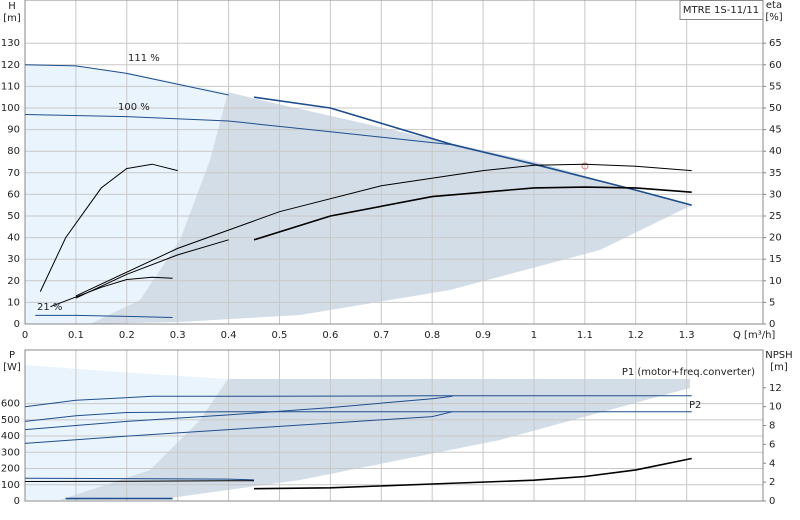 This screenshot has width=800, height=520. What do you see at coordinates (12, 355) in the screenshot?
I see `y-axis-label: P` at bounding box center [12, 355].